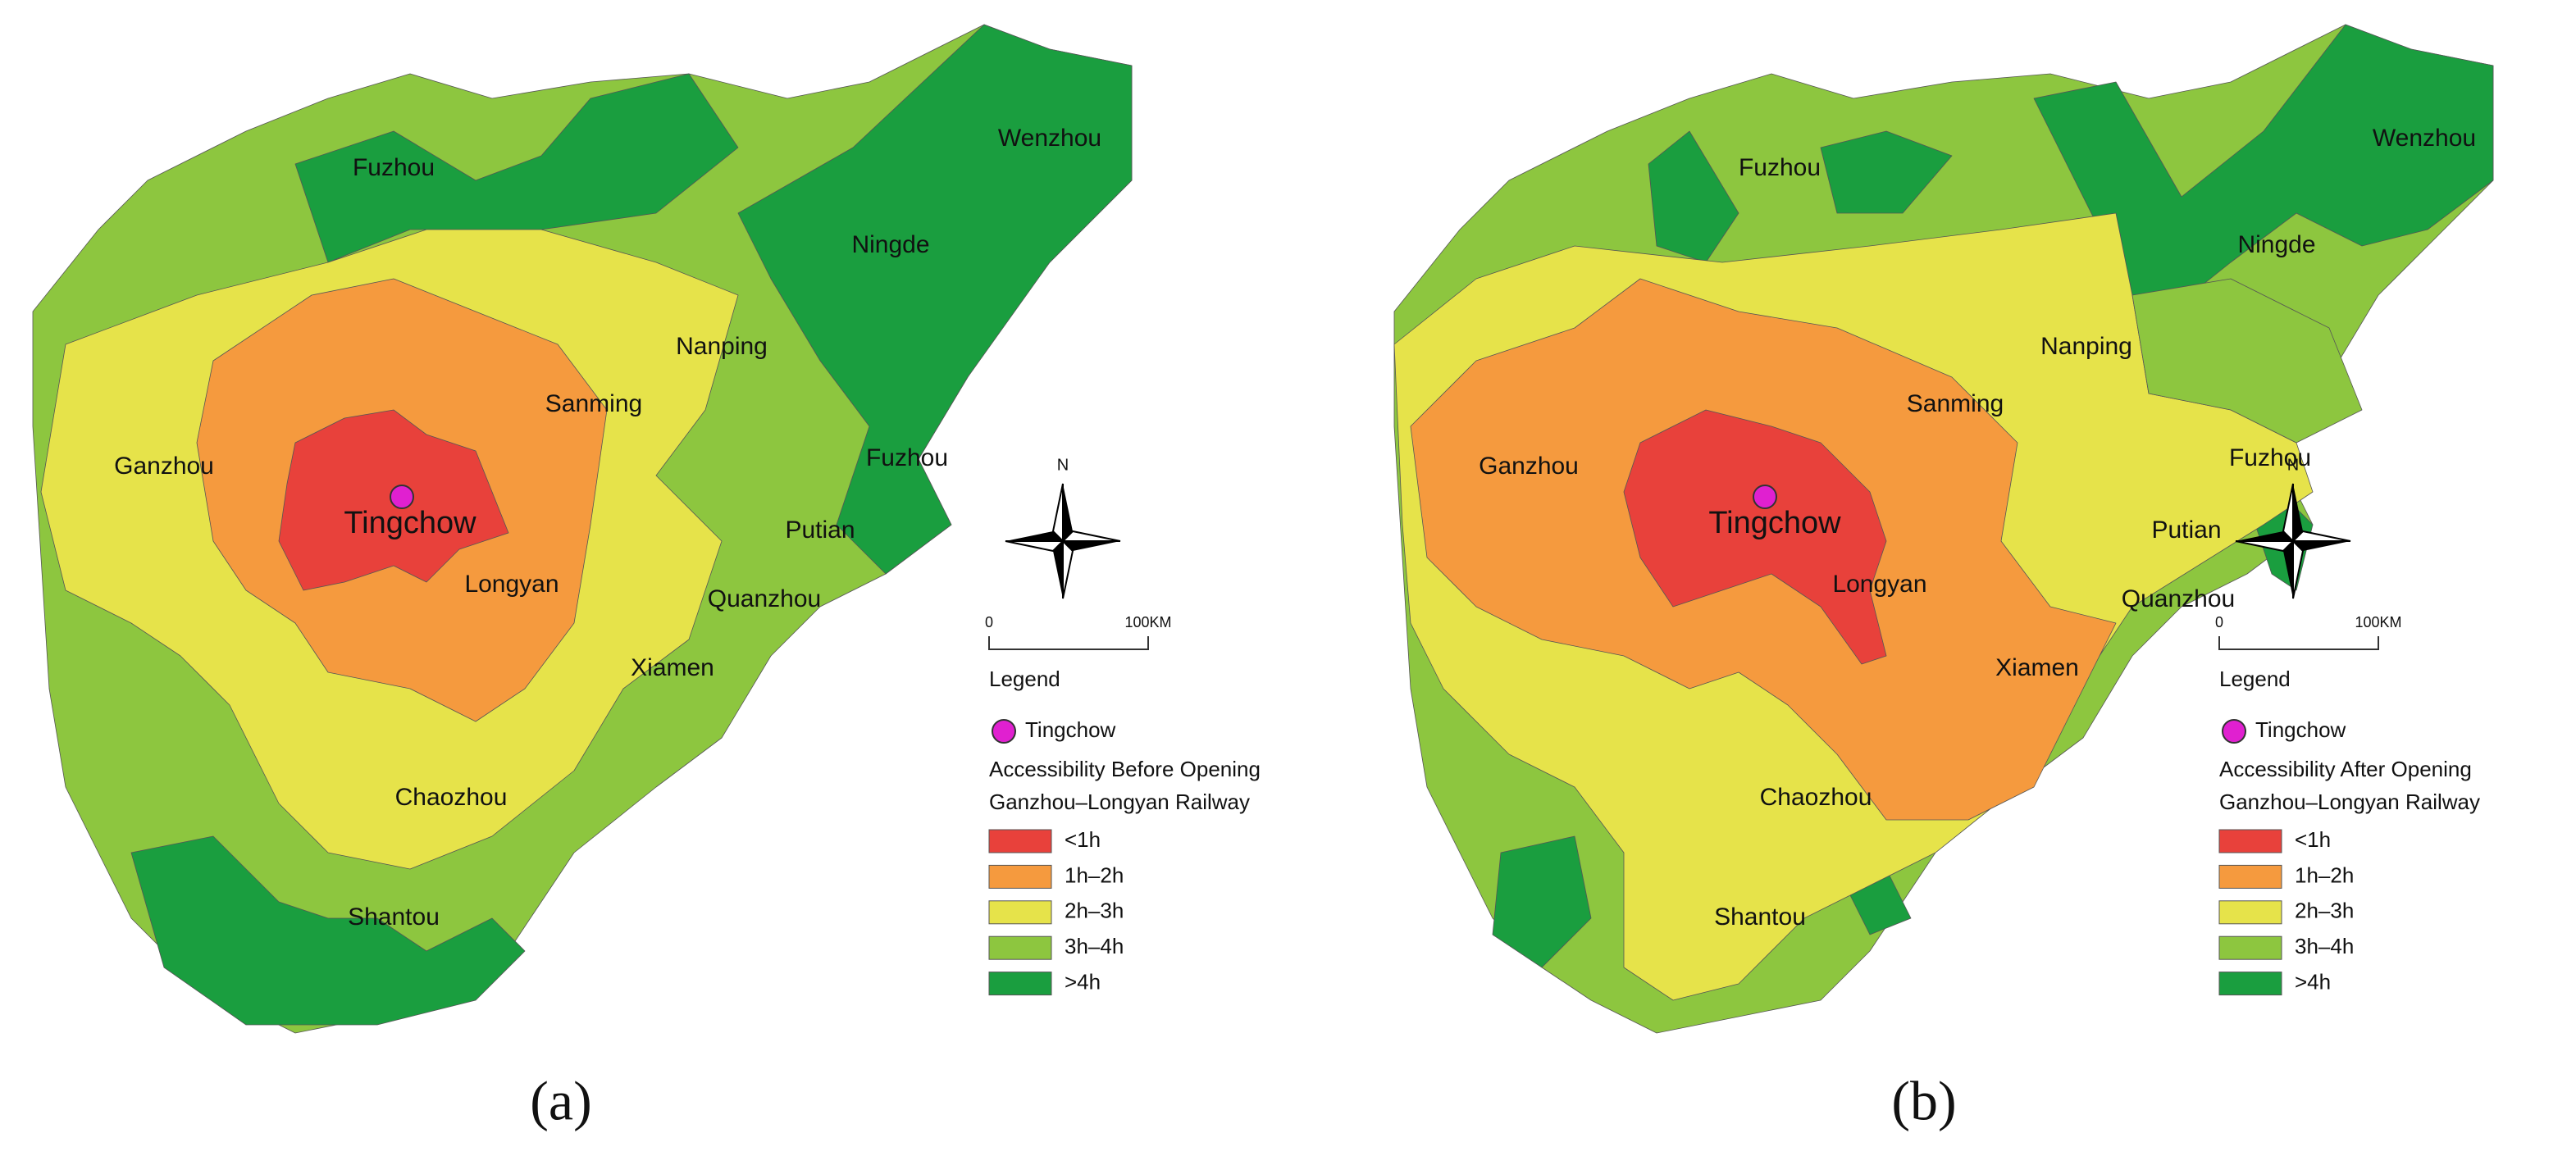 Image resolution: width=2576 pixels, height=1156 pixels. Describe the element at coordinates (1063, 541) in the screenshot. I see `north-arrow` at that location.